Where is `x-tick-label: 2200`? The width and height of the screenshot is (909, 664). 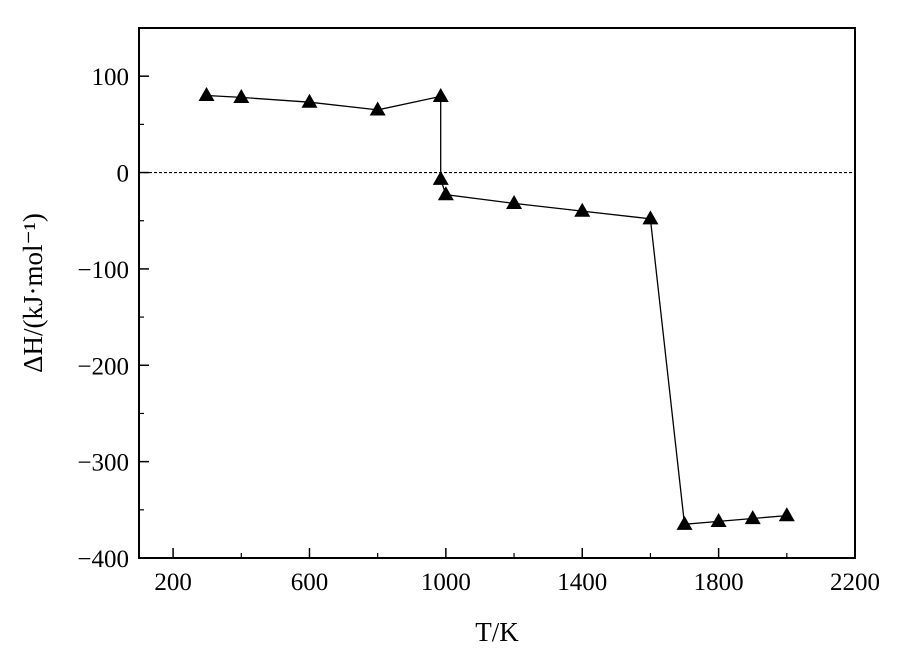
x-tick-label: 2200 is located at coordinates (855, 582).